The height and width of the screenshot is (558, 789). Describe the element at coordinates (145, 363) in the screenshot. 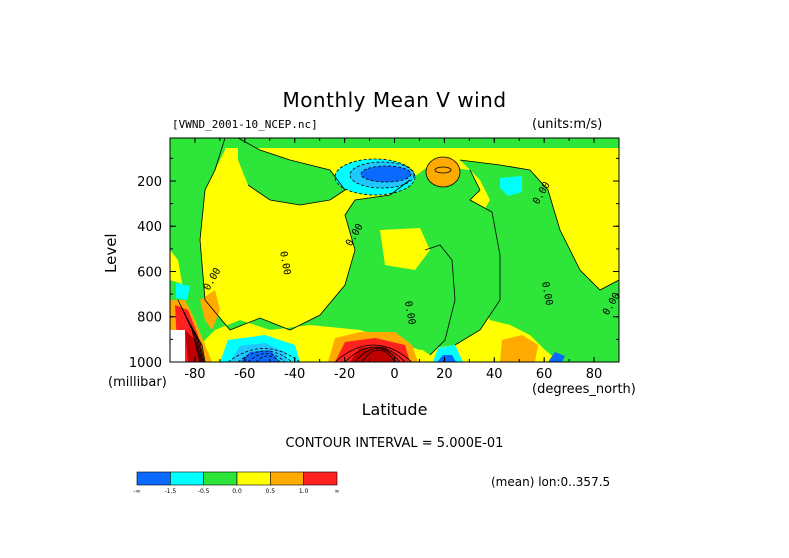

I see `y-tick-label: 1000` at that location.